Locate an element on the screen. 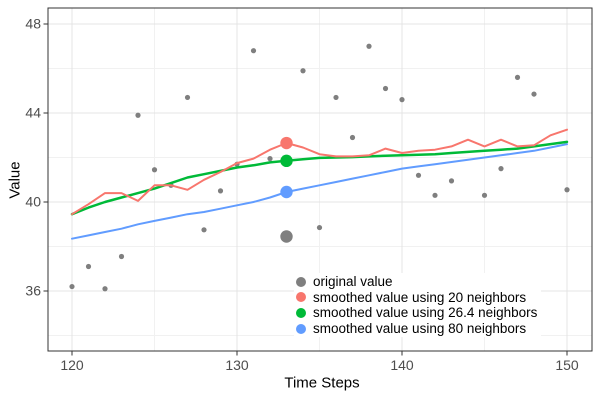 This screenshot has height=400, width=600. y-tick-label: 36 is located at coordinates (33, 291).